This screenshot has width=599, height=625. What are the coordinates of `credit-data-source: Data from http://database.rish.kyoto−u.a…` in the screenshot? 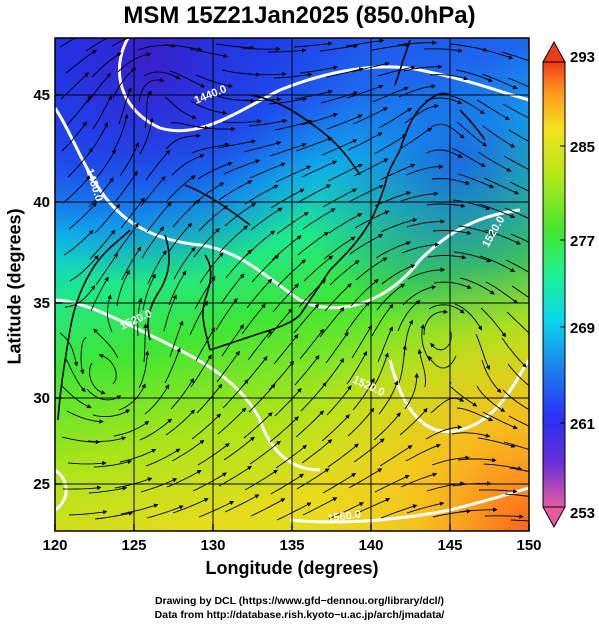 It's located at (299, 615).